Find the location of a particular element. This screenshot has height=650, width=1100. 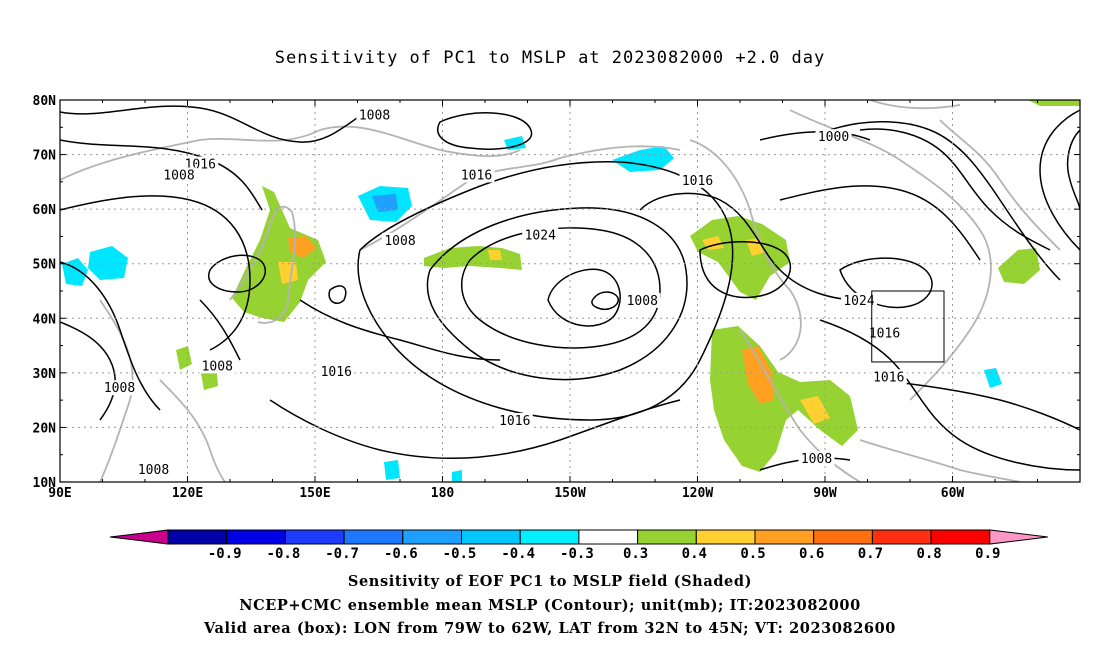

lat-label: 60N is located at coordinates (45, 210).